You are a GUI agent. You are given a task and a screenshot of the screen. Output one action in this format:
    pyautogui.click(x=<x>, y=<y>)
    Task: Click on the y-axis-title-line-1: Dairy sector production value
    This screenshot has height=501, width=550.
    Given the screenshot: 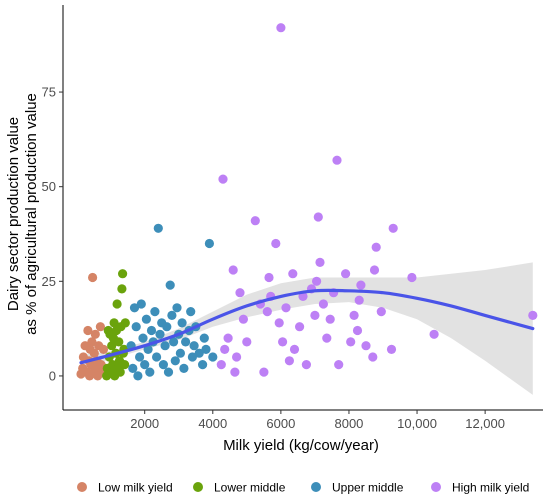 What is the action you would take?
    pyautogui.click(x=13, y=214)
    